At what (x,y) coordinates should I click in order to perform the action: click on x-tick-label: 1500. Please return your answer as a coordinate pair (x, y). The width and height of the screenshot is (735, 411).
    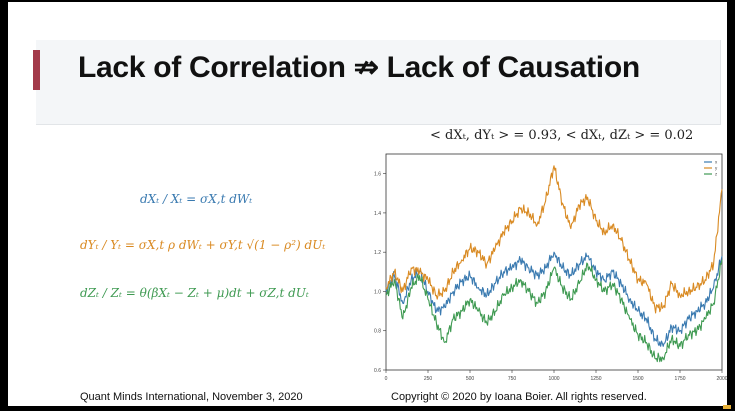
    Looking at the image, I should click on (637, 379).